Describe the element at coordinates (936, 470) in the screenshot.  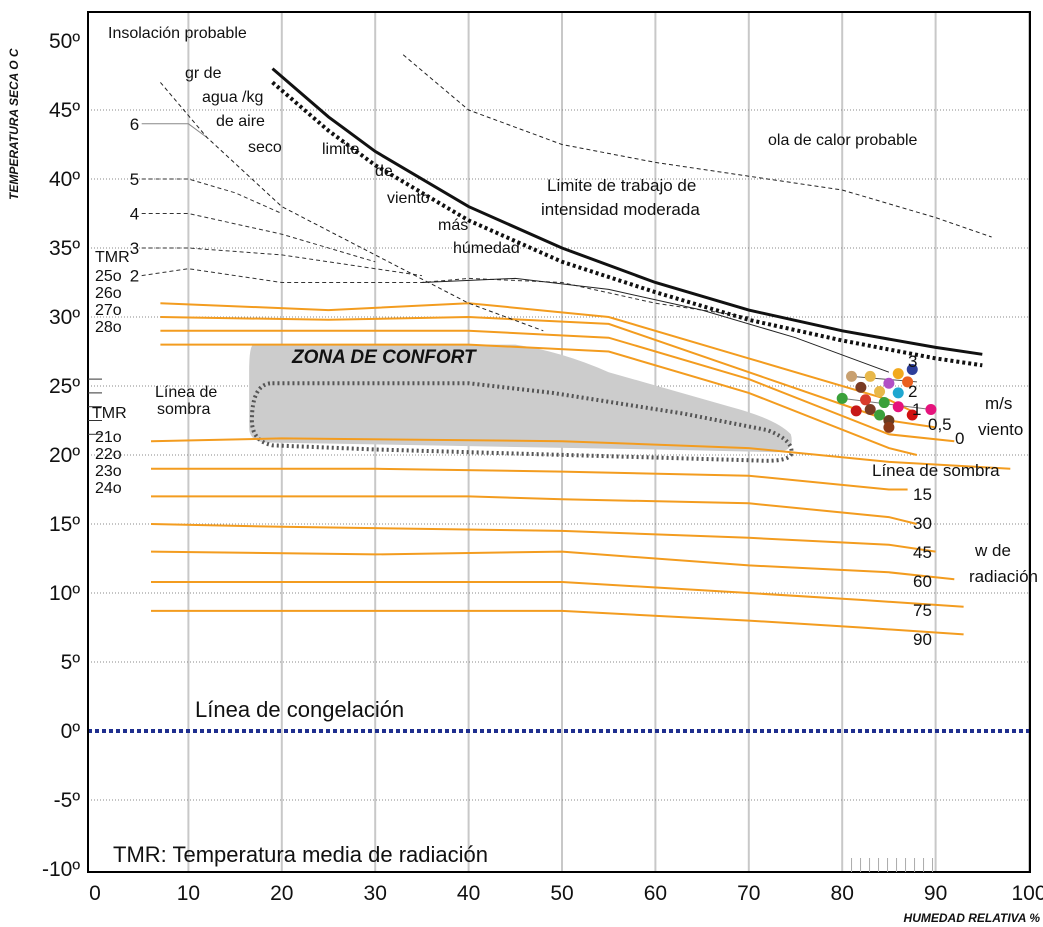
I see `label-linea-sombra: Línea de sombra` at that location.